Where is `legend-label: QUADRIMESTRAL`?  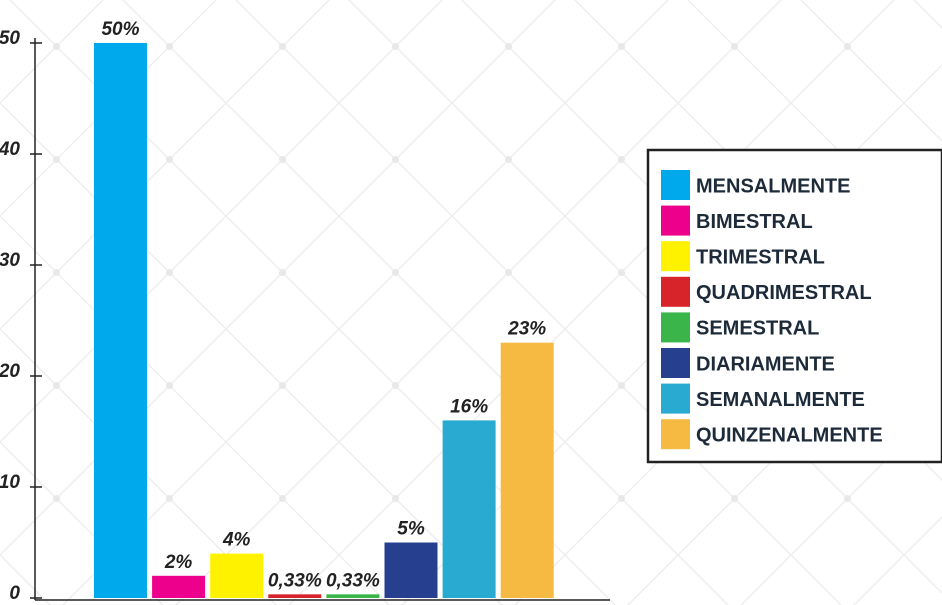
legend-label: QUADRIMESTRAL is located at coordinates (784, 293).